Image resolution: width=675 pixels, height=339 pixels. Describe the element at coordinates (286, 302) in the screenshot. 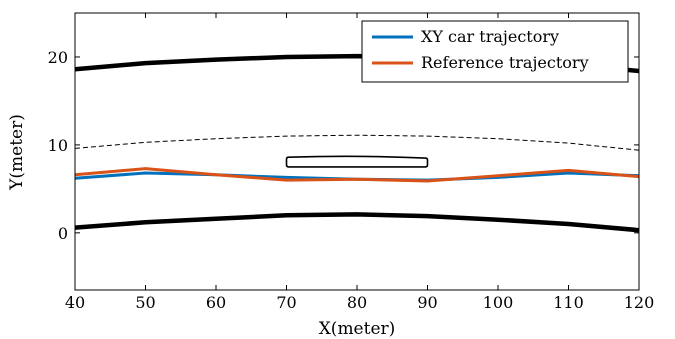

I see `x-tick-label: 70` at that location.